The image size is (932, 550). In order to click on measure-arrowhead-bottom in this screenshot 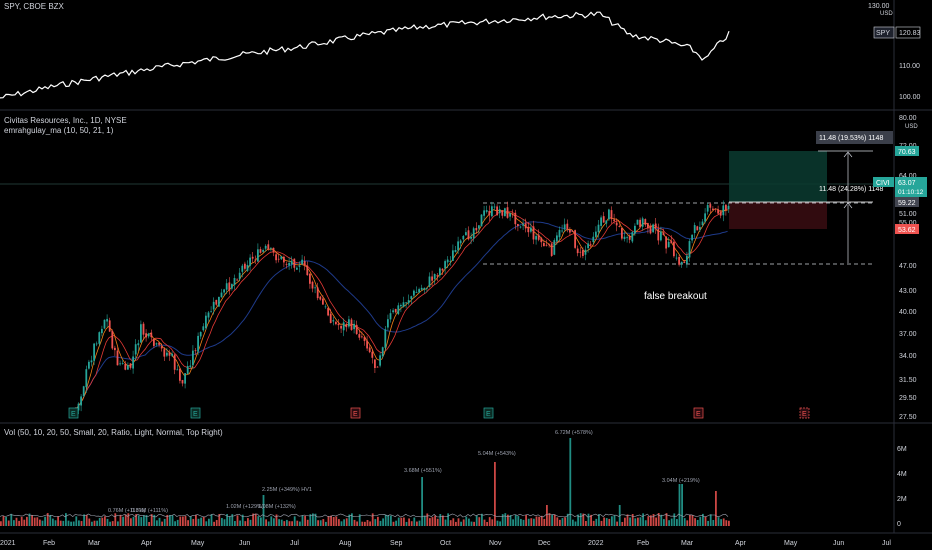, I will do `click(848, 205)`.